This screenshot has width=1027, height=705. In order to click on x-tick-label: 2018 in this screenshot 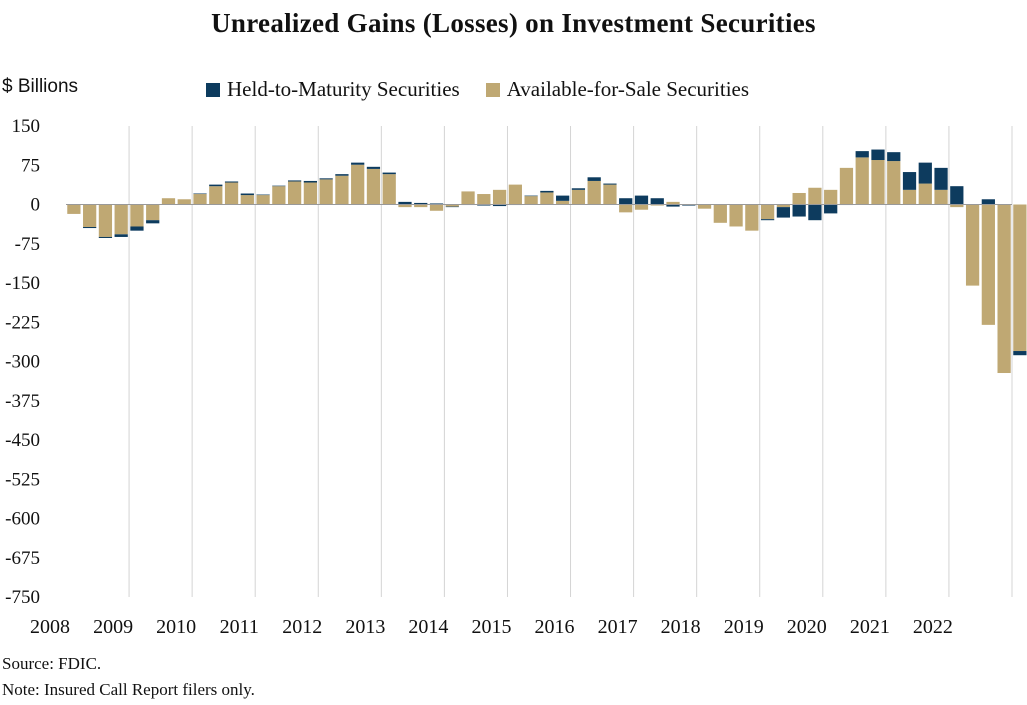, I will do `click(681, 627)`.